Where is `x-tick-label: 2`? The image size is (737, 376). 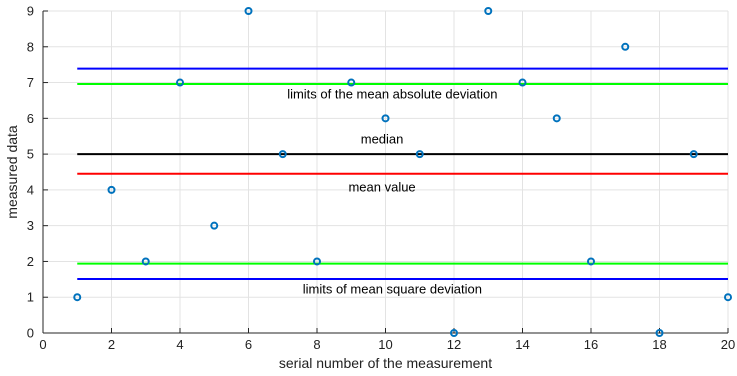
x-tick-label: 2 is located at coordinates (111, 344).